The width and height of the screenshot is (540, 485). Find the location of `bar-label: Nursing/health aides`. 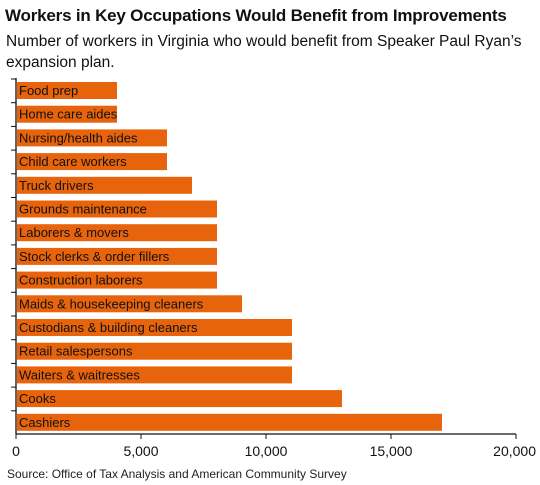

bar-label: Nursing/health aides is located at coordinates (78, 137).